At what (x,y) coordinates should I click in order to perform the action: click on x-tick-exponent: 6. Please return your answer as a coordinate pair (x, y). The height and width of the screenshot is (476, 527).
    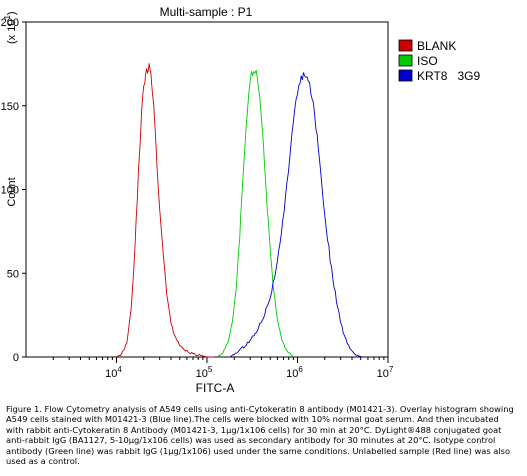
    Looking at the image, I should click on (300, 369).